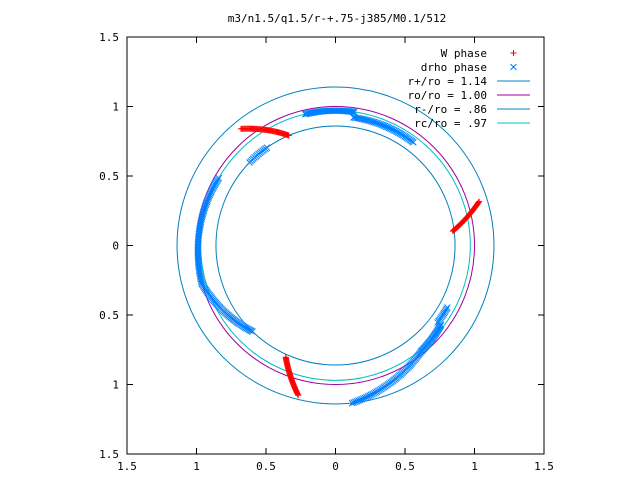  What do you see at coordinates (447, 95) in the screenshot?
I see `legend-label: ro/ro = 1.00` at bounding box center [447, 95].